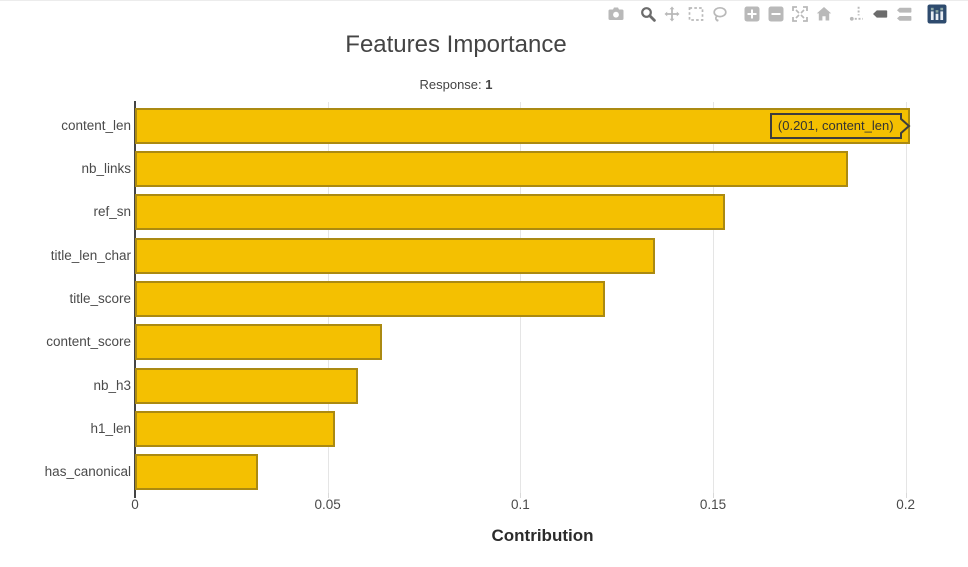 Image resolution: width=968 pixels, height=567 pixels. What do you see at coordinates (87, 472) in the screenshot?
I see `ylabel-has_canonical: has_canonical` at bounding box center [87, 472].